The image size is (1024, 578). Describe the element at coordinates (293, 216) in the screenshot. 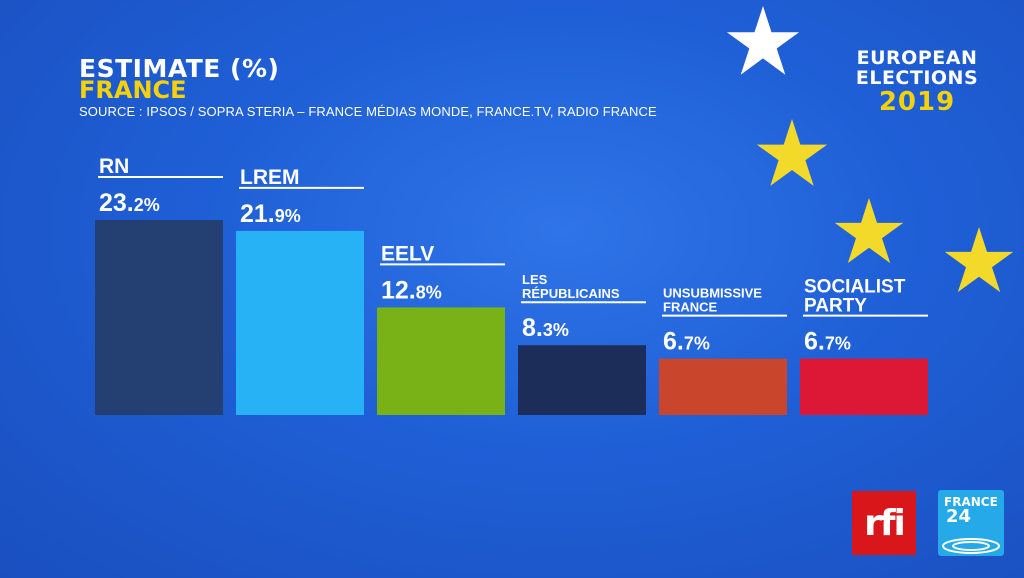

I see `value-unit-lrem: %` at that location.